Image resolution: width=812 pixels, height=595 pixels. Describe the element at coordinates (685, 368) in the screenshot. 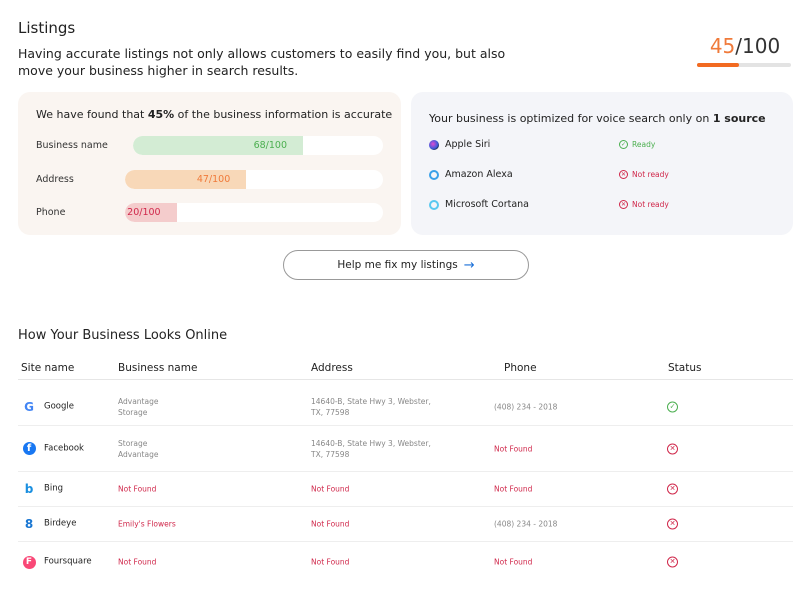

I see `header-status: Status` at that location.